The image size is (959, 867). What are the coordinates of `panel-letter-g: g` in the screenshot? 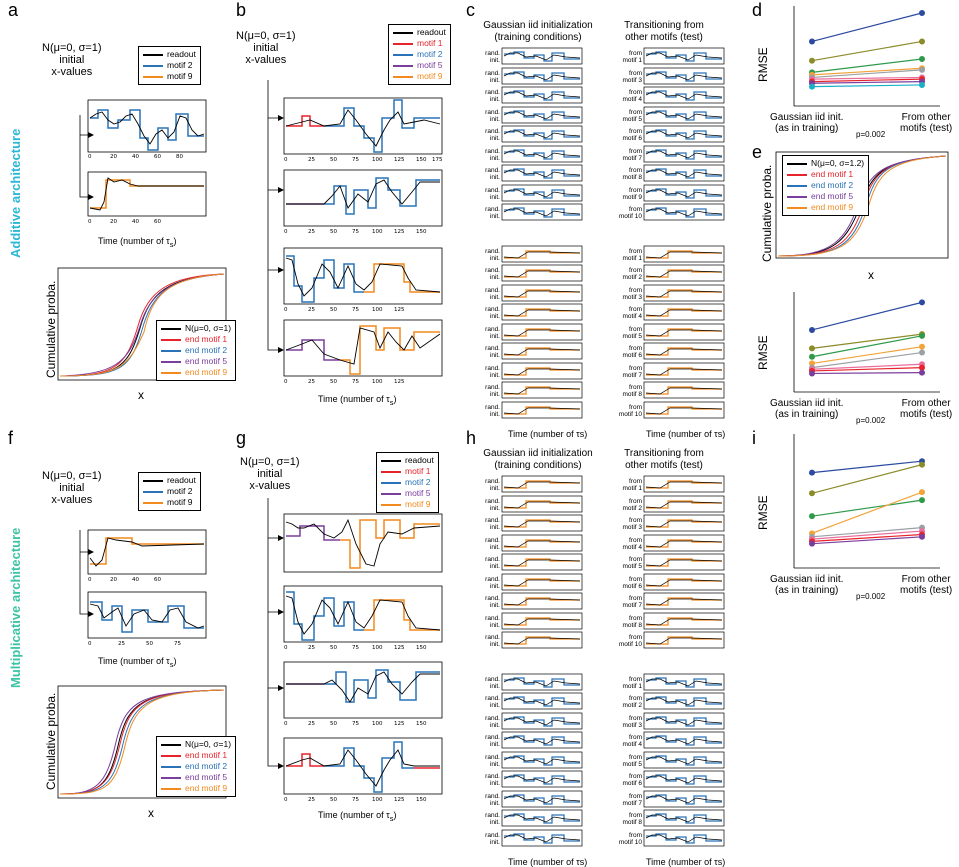 It's located at (241, 438).